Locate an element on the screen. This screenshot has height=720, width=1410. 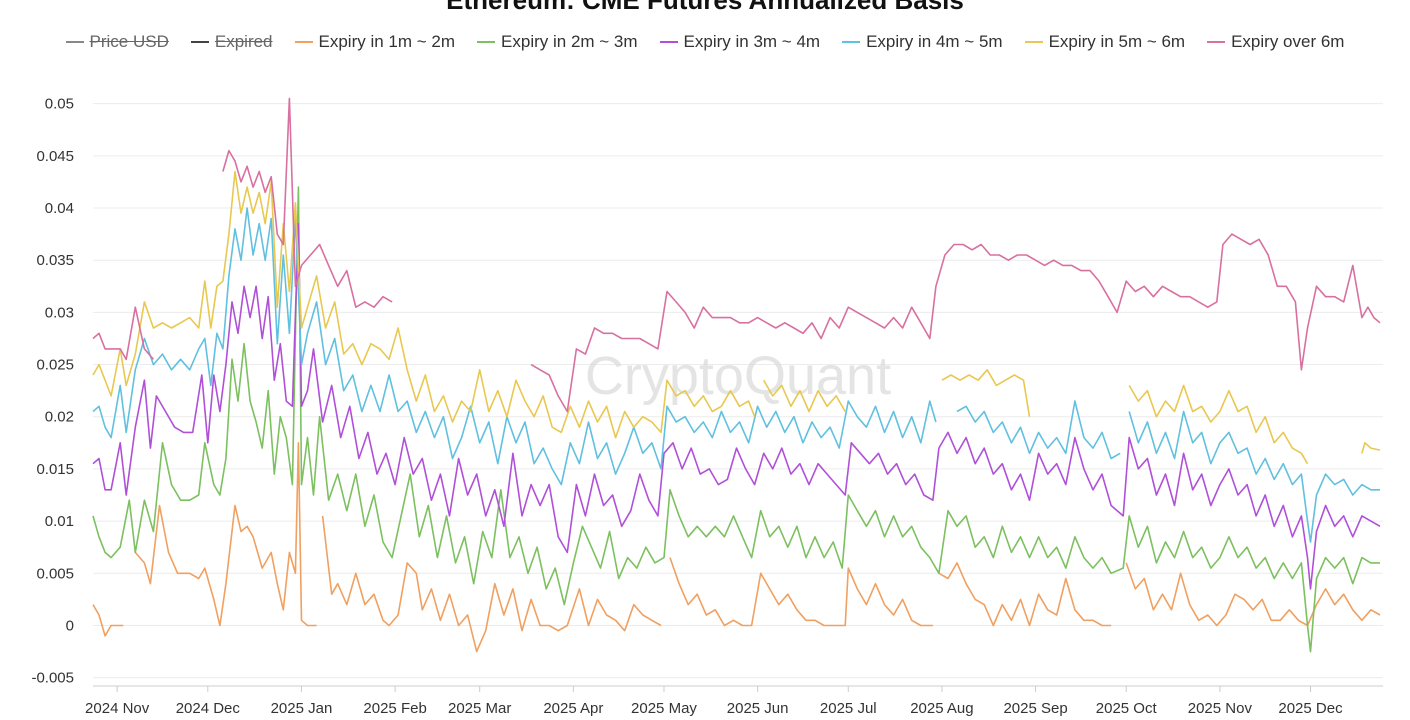
y-tick-label: 0.04 is located at coordinates (59, 208).